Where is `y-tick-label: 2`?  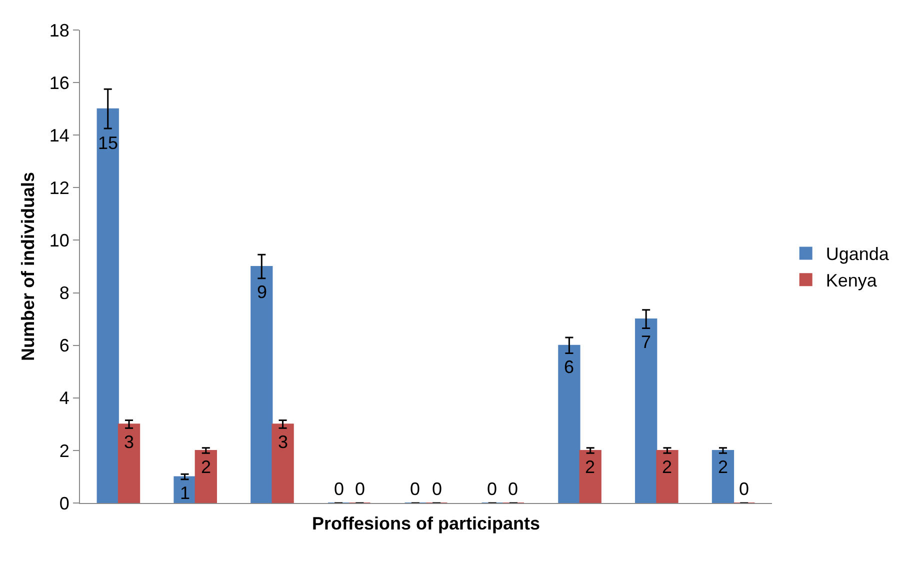 y-tick-label: 2 is located at coordinates (64, 450).